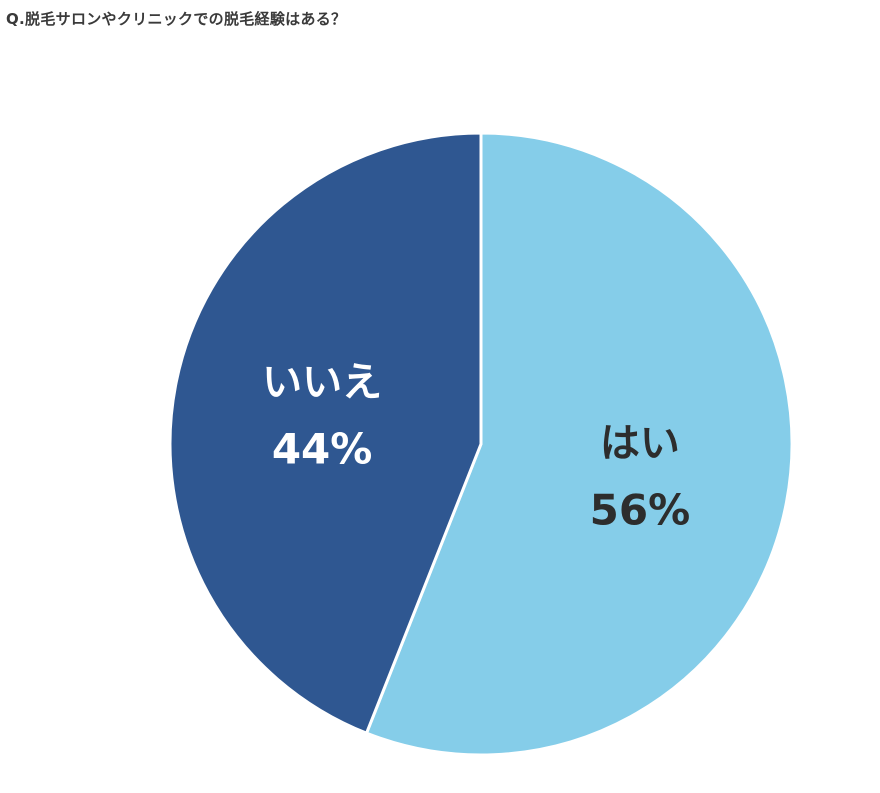 The width and height of the screenshot is (880, 793). Describe the element at coordinates (476, 447) in the screenshot. I see `pie-labels: はい 56% いいえ 44%` at that location.